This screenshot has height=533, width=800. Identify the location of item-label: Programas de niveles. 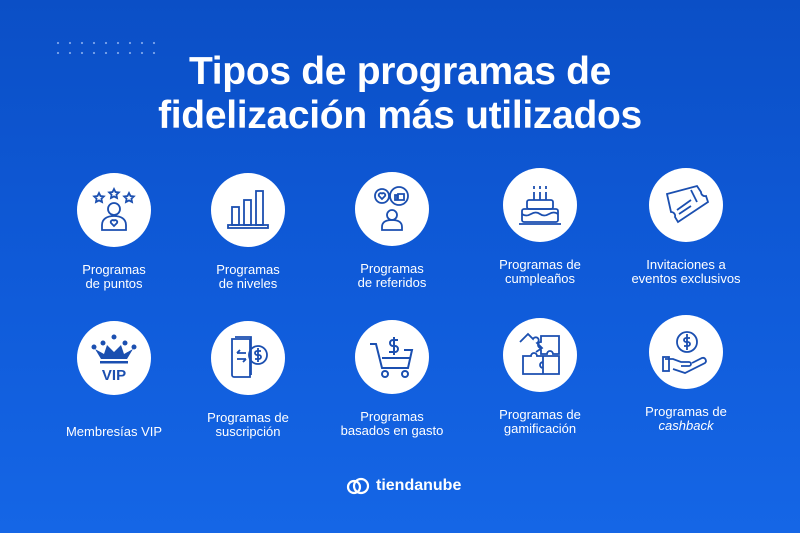
(248, 276).